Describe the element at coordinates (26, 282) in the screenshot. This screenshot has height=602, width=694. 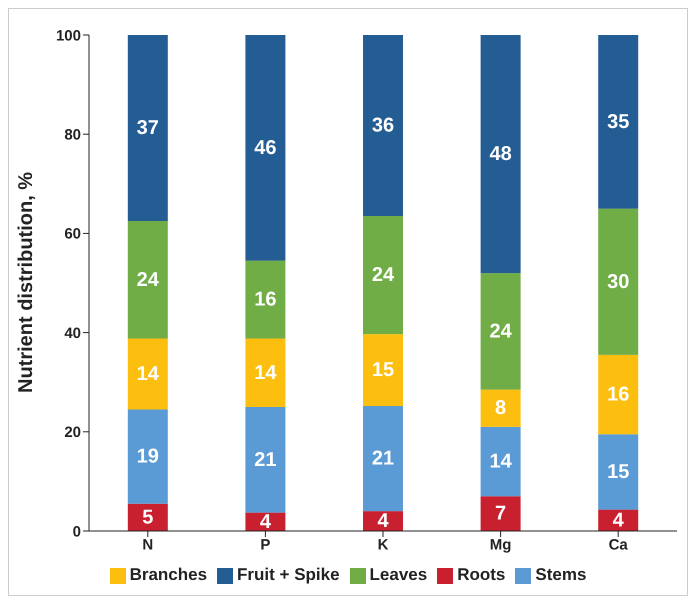
I see `y-axis-title: Nutrient distribution, %` at that location.